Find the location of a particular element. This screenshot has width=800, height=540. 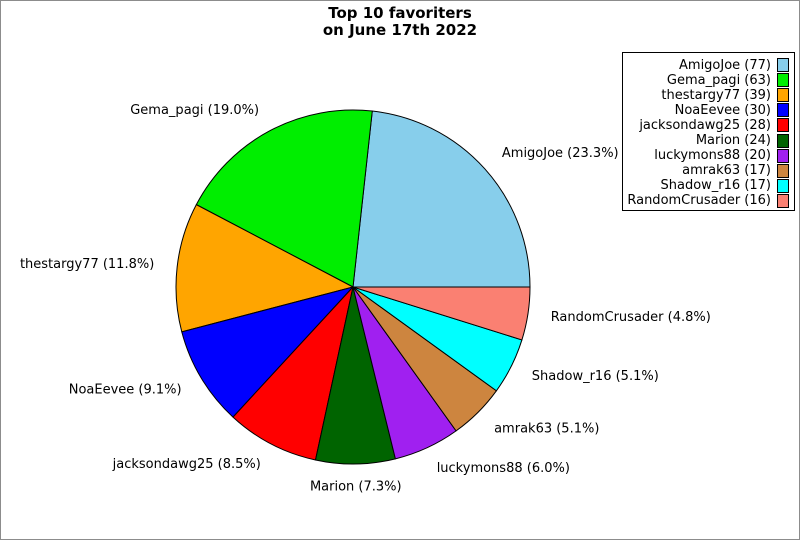

legend-item-label: thestargy77 (39) is located at coordinates (716, 95).